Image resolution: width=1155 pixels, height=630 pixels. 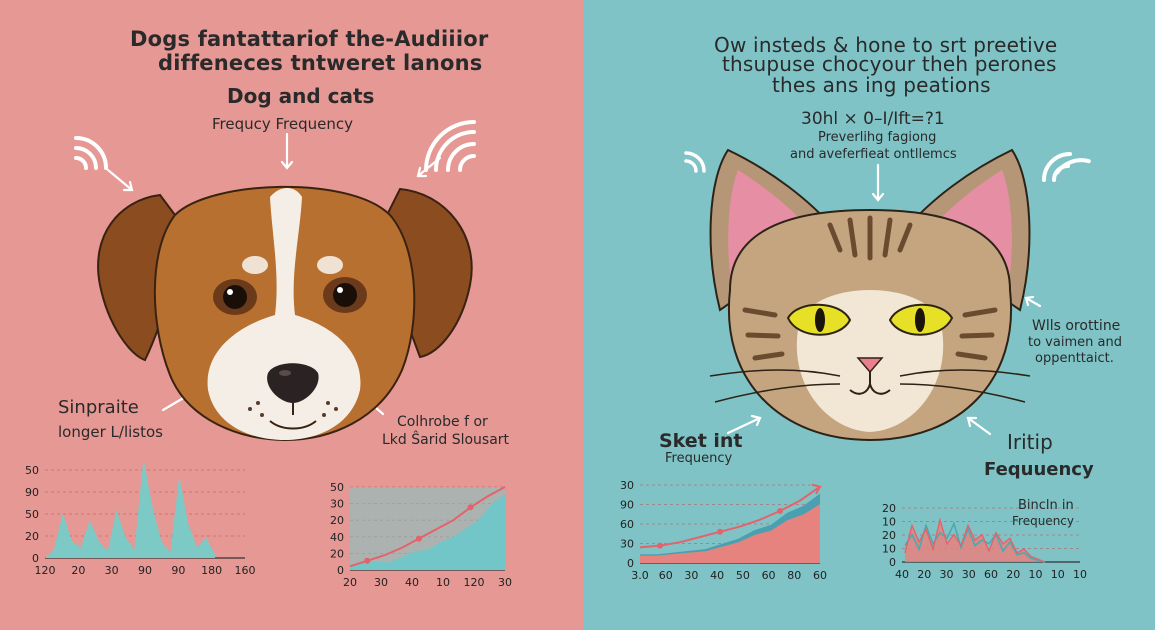 What do you see at coordinates (1074, 358) in the screenshot?
I see `right-note-line-3: oppenttaict.` at bounding box center [1074, 358].